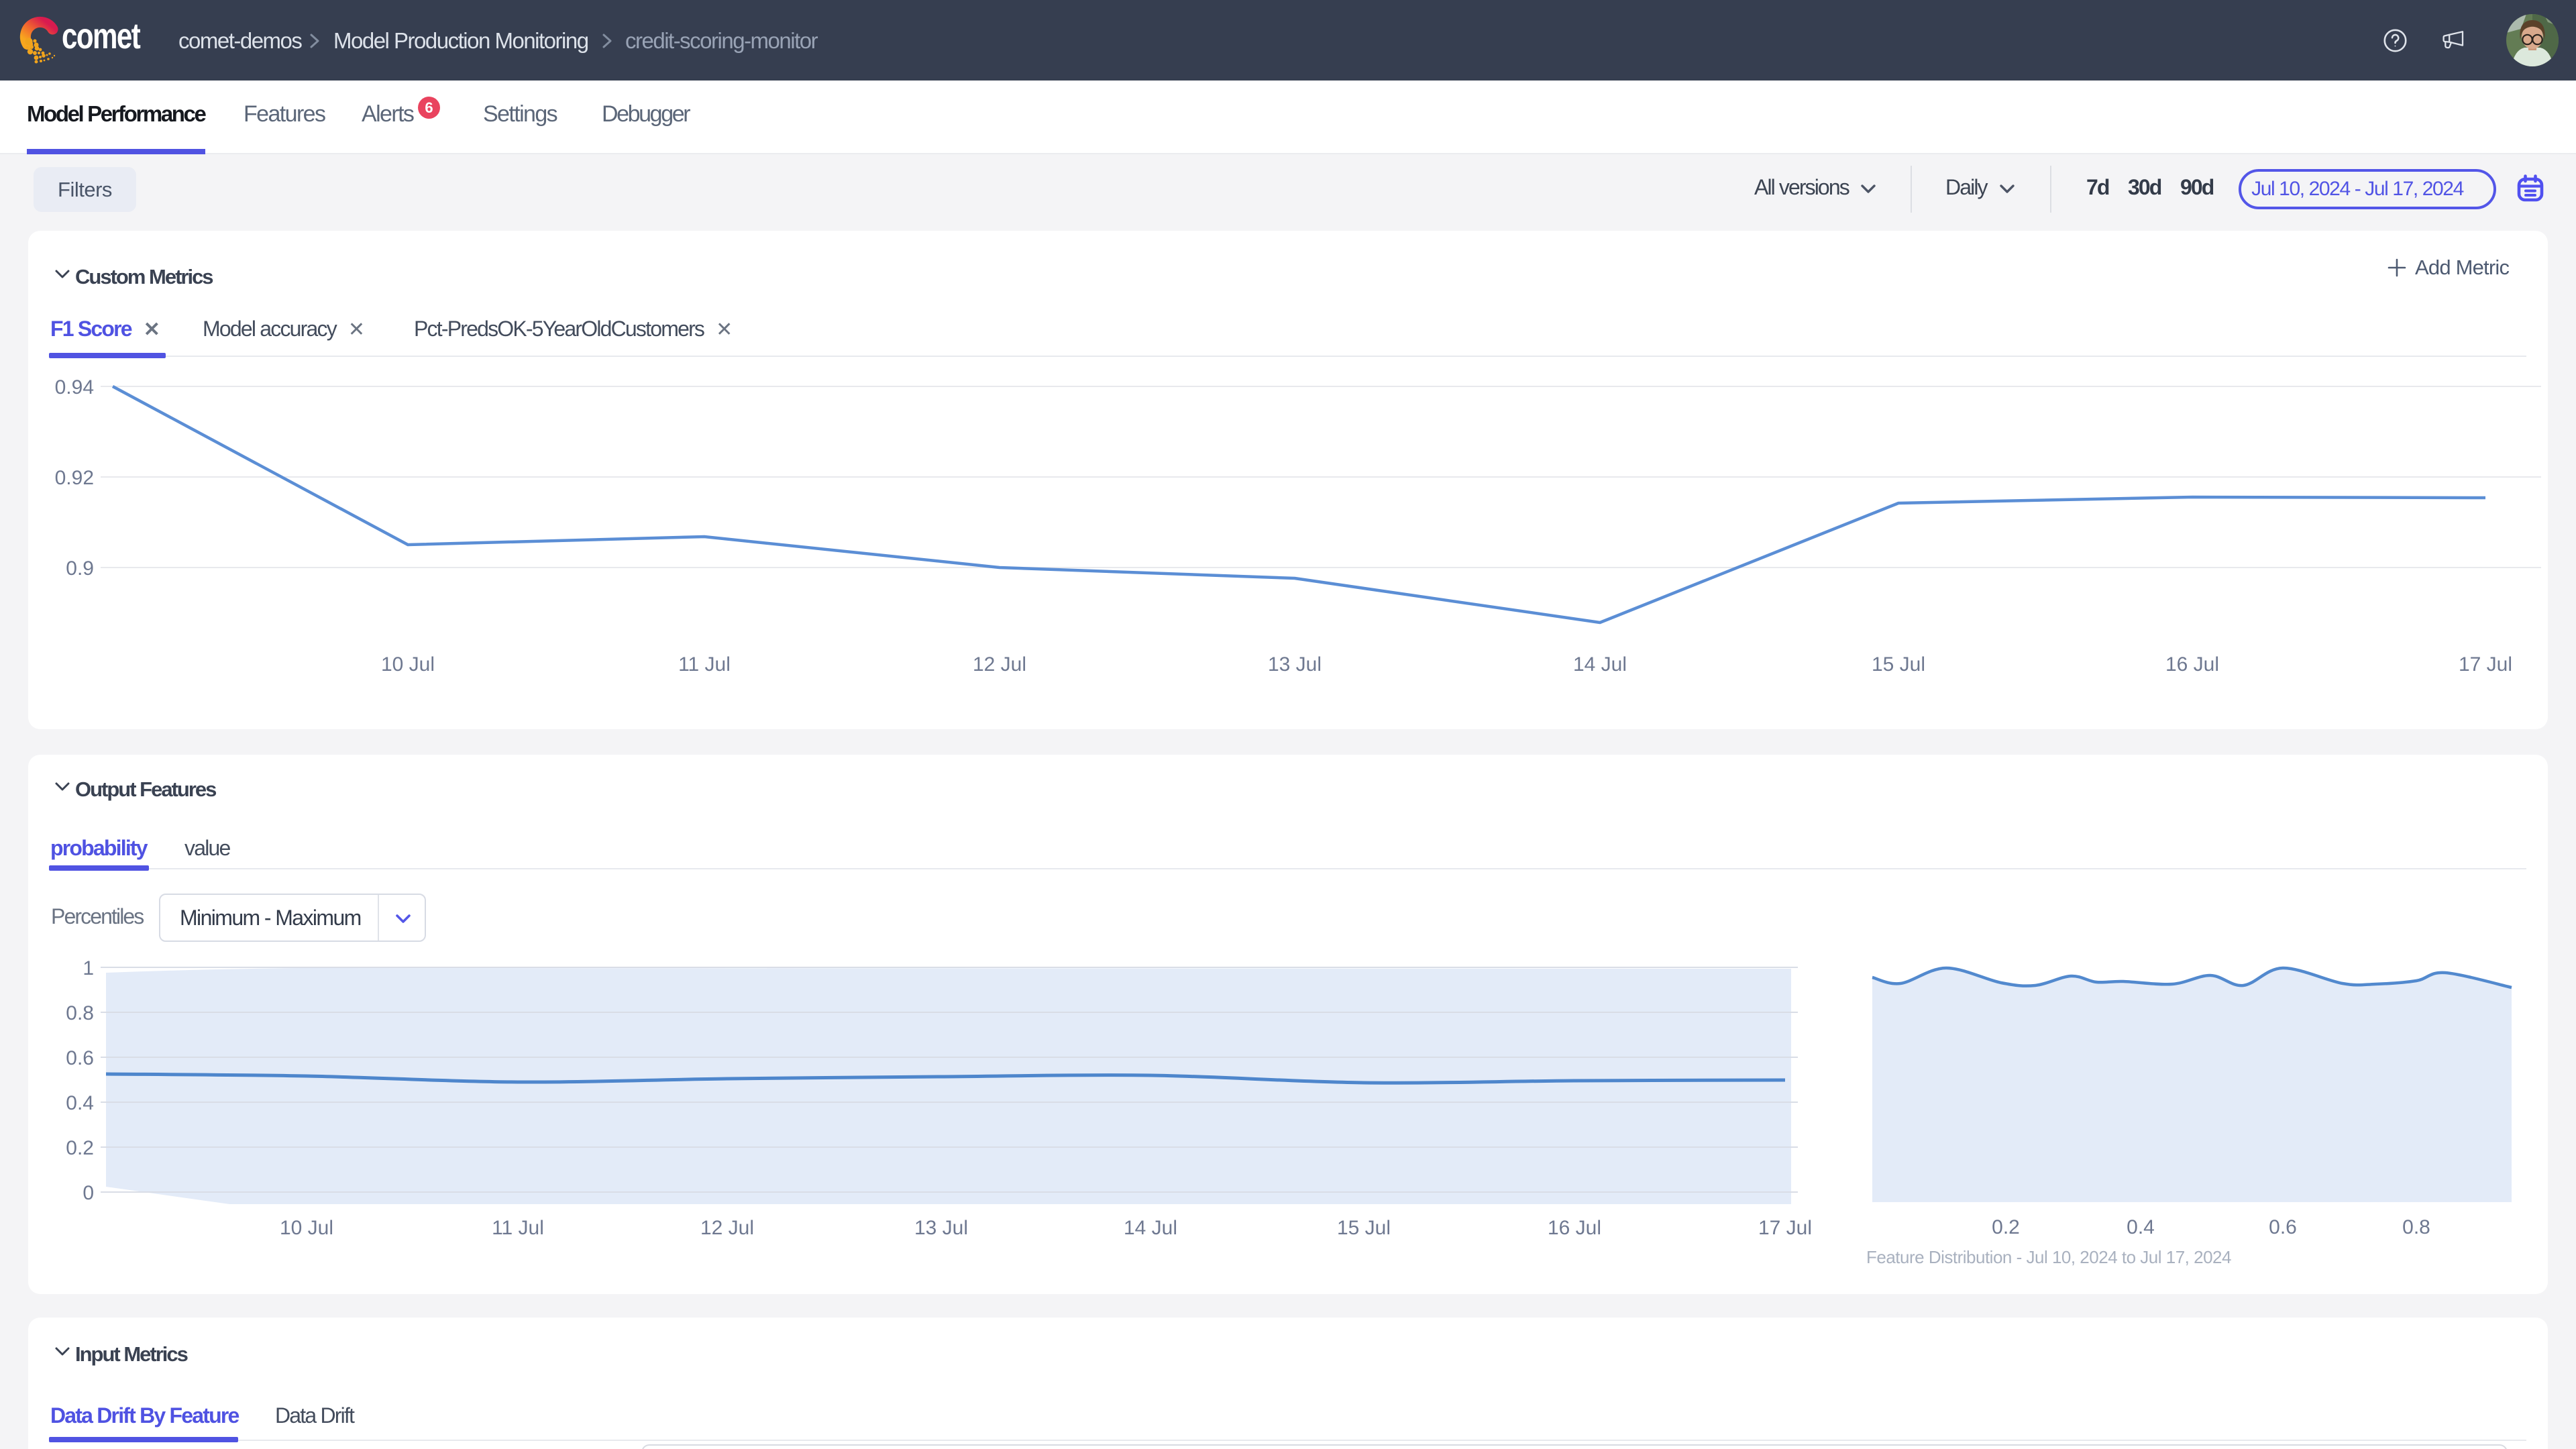  Describe the element at coordinates (74, 387) in the screenshot. I see `svg-text: 0.94` at that location.